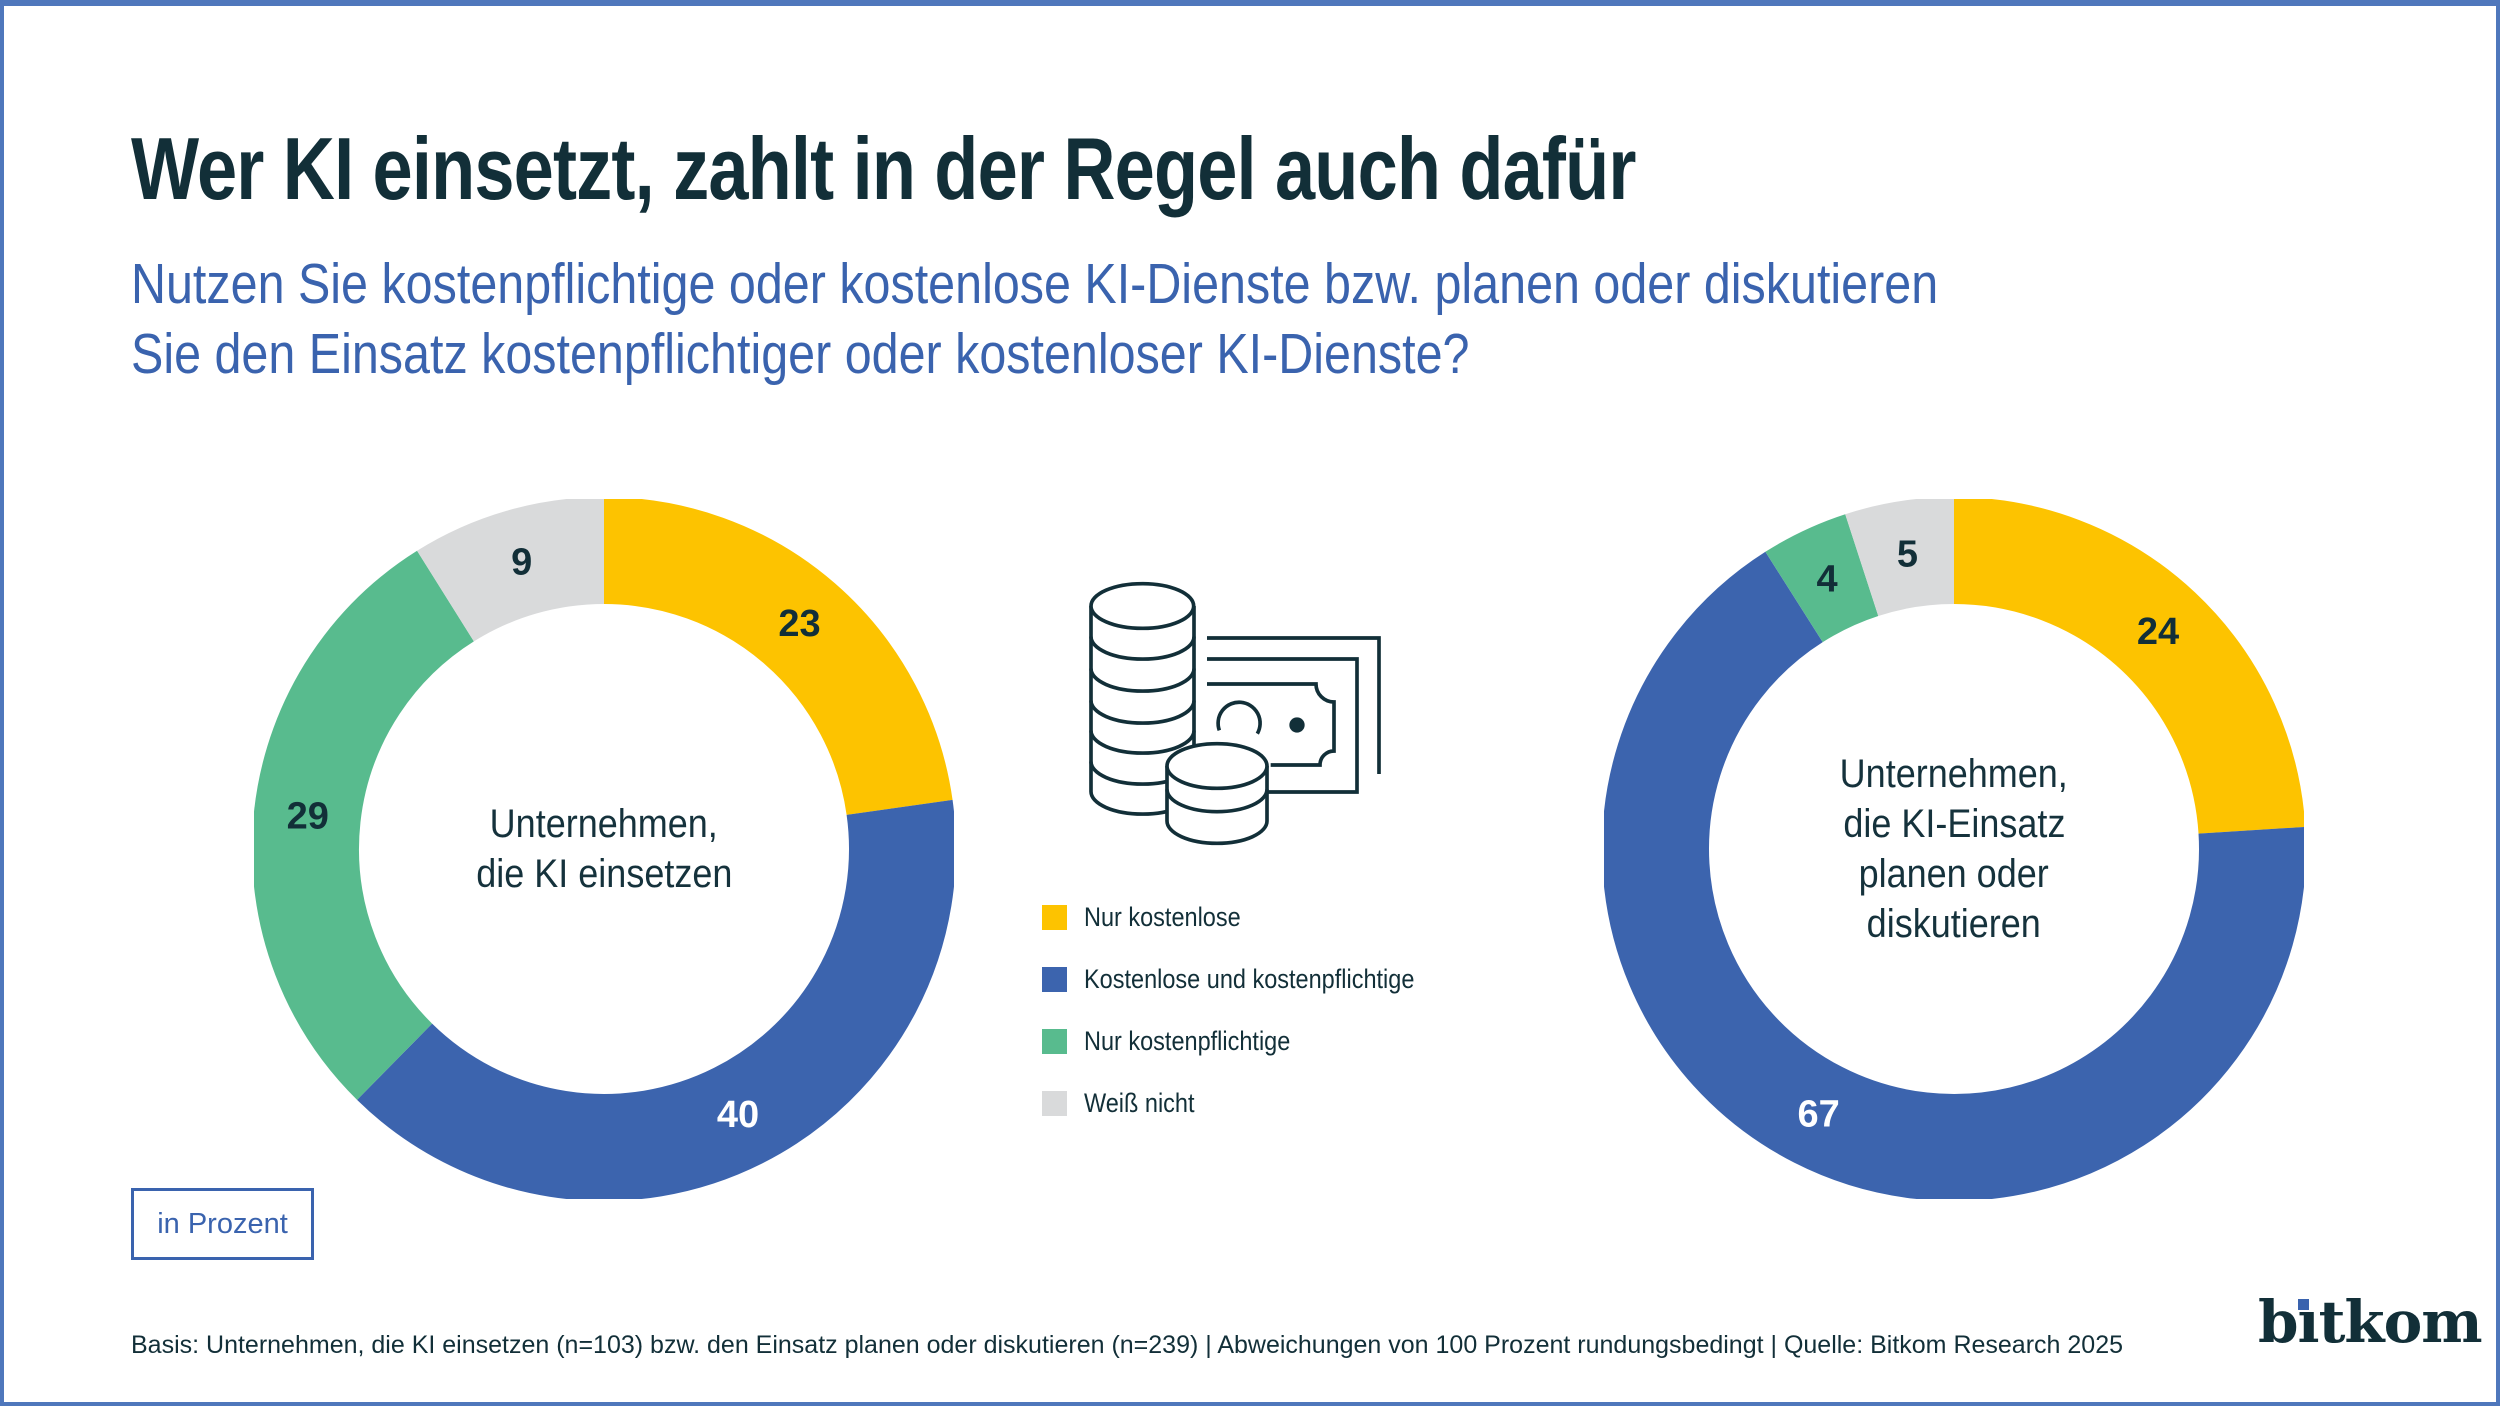  What do you see at coordinates (1187, 1040) in the screenshot?
I see `legend-label: Nur kostenpflichtige` at bounding box center [1187, 1040].